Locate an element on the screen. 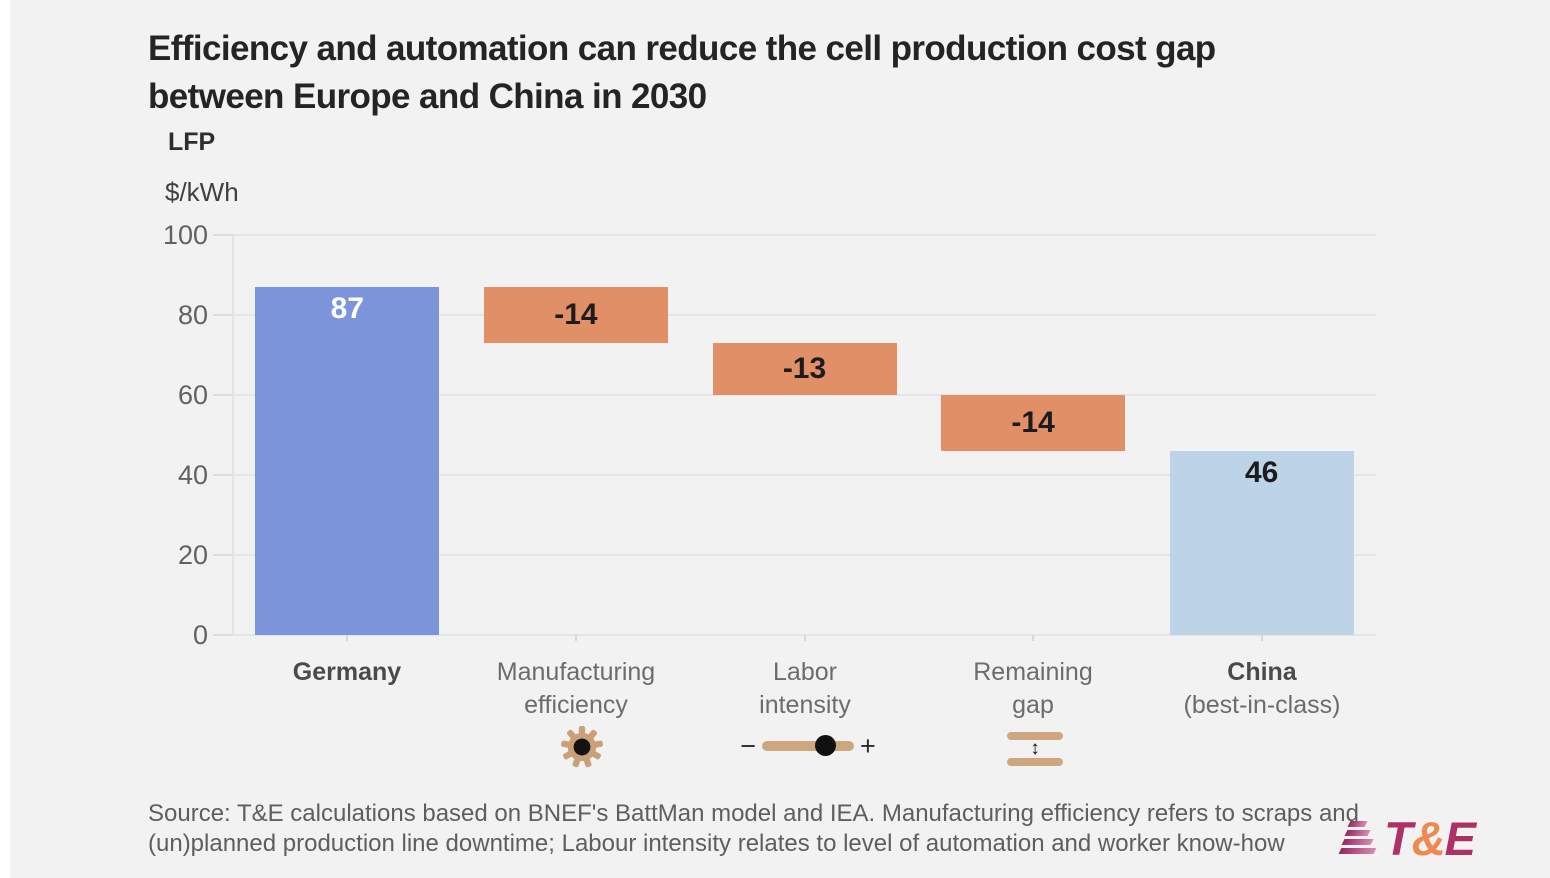 This screenshot has width=1550, height=878. bar-labor-intensity: -13 is located at coordinates (804, 369).